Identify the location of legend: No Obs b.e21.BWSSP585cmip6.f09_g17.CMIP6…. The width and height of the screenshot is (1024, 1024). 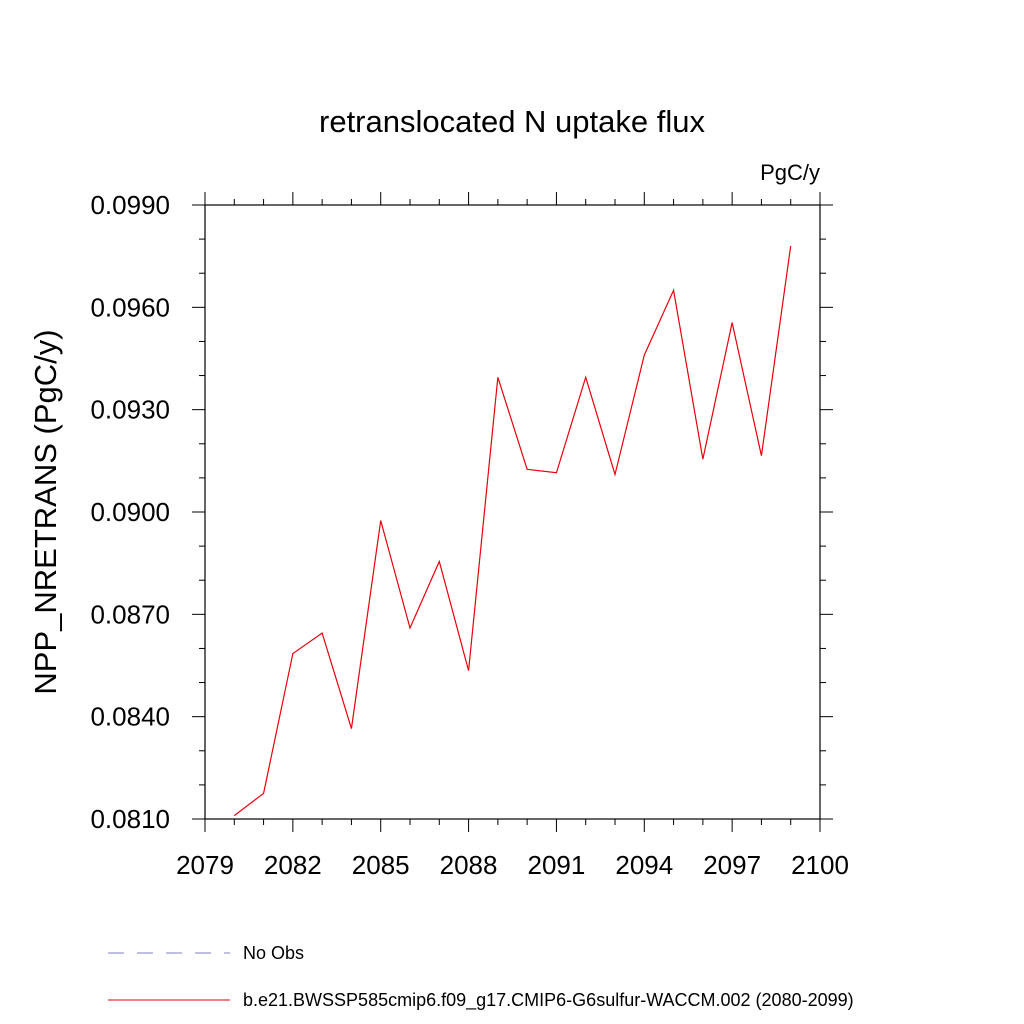
(481, 977).